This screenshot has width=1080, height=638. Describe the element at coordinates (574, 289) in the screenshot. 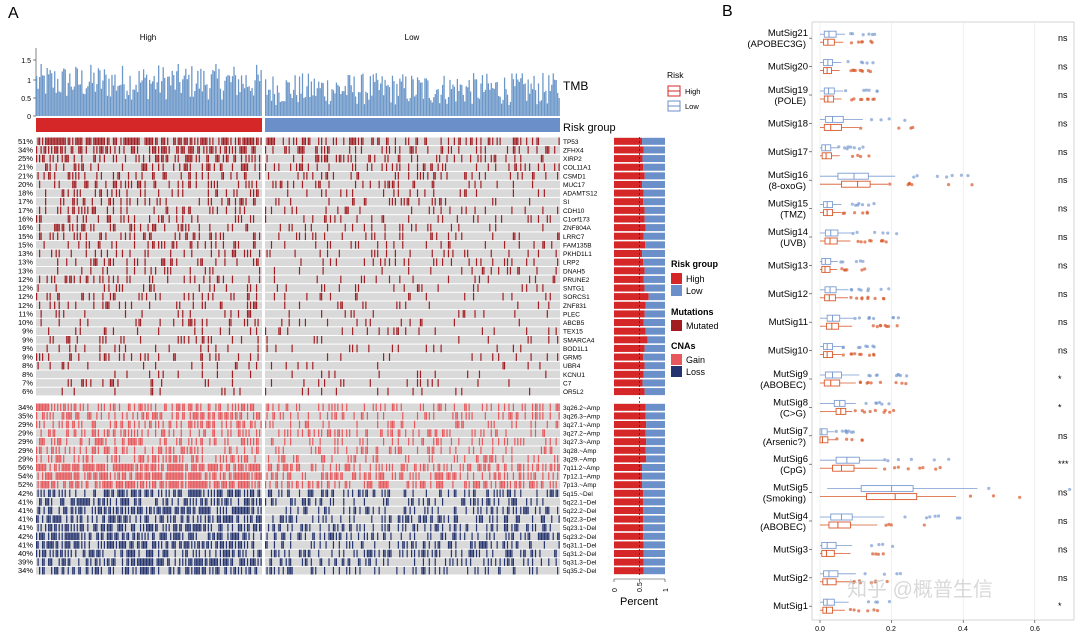

I see `row-gene: SNTG1` at that location.